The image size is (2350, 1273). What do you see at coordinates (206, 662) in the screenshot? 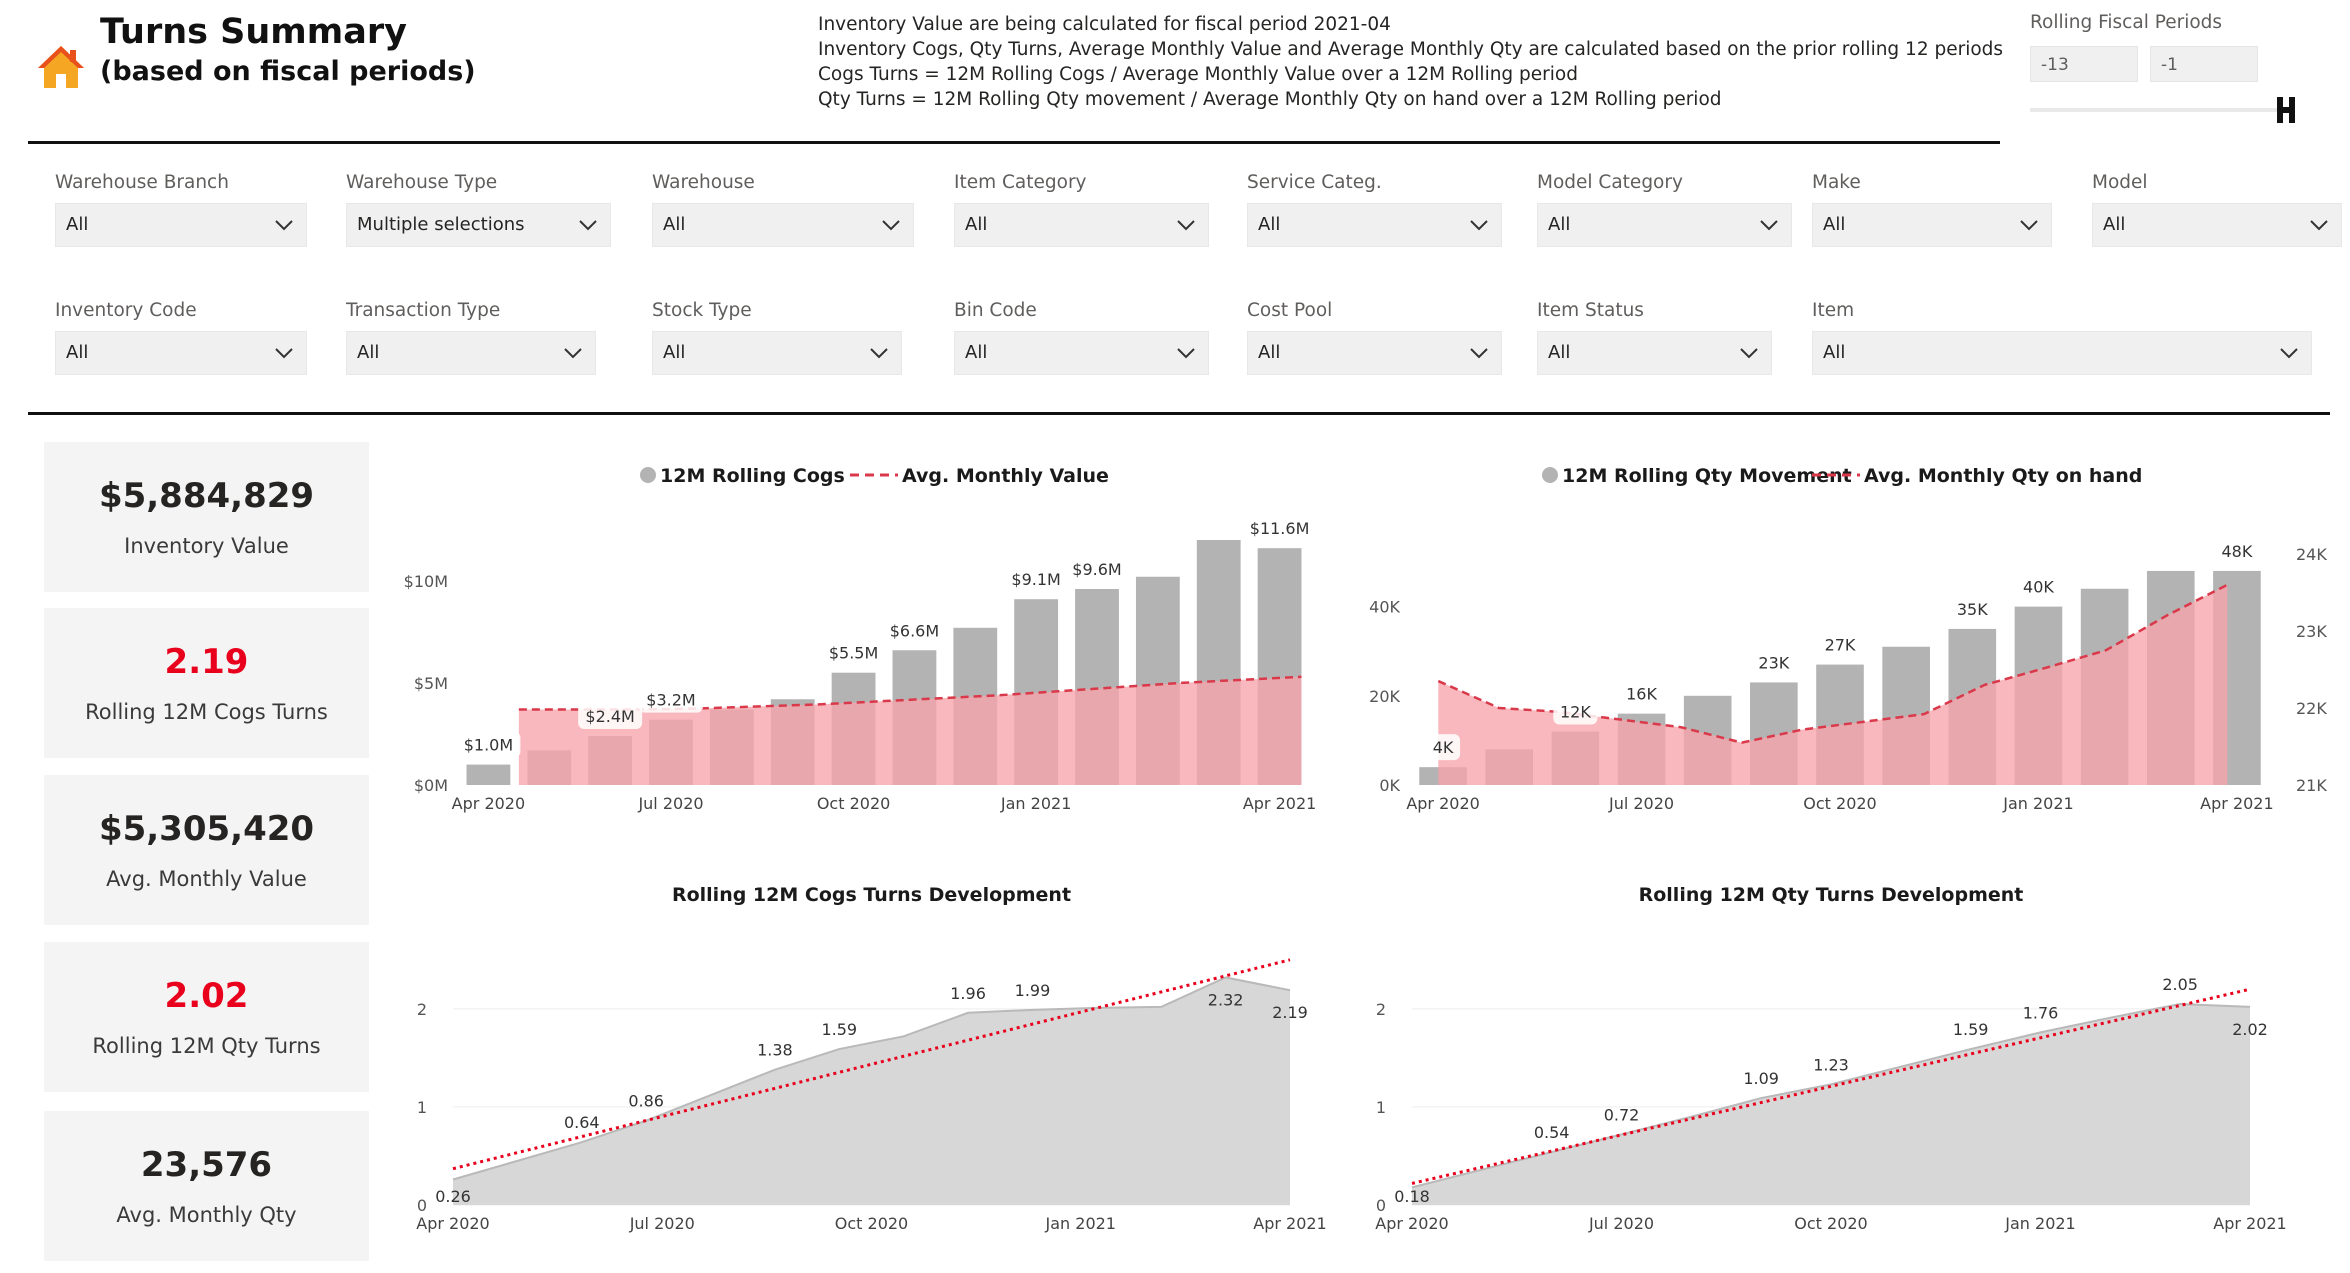
I see `kpi-value: 2.19` at bounding box center [206, 662].